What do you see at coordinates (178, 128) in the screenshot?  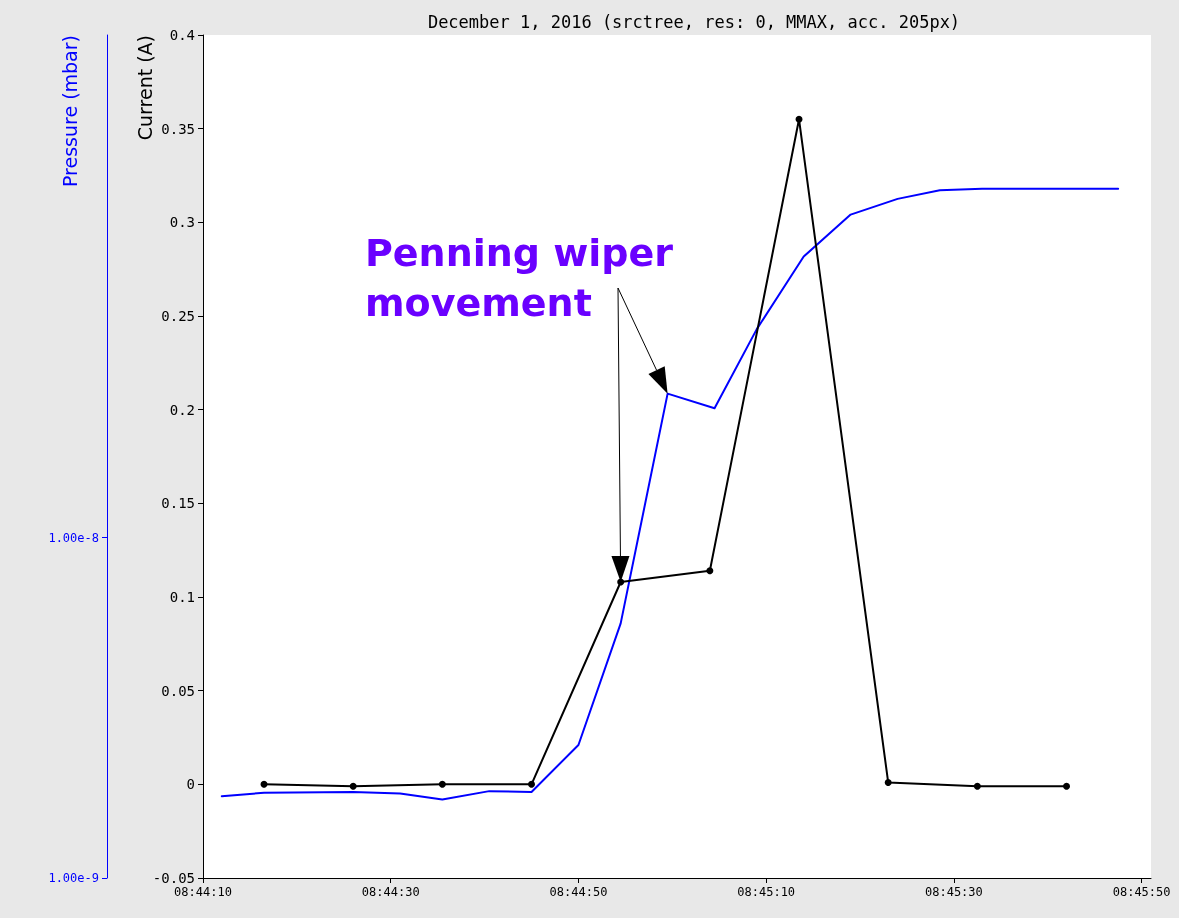 I see `y-tick-label: 0.35` at bounding box center [178, 128].